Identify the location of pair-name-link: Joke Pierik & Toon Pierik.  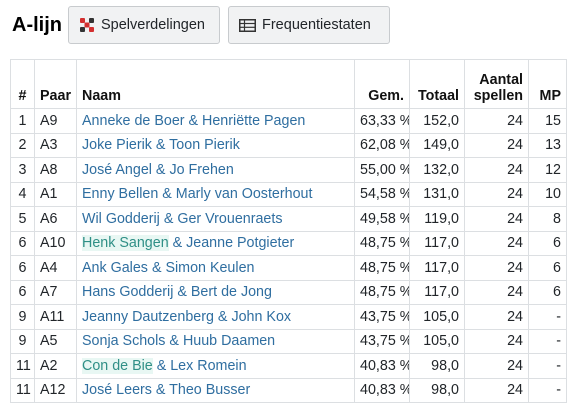
(161, 145).